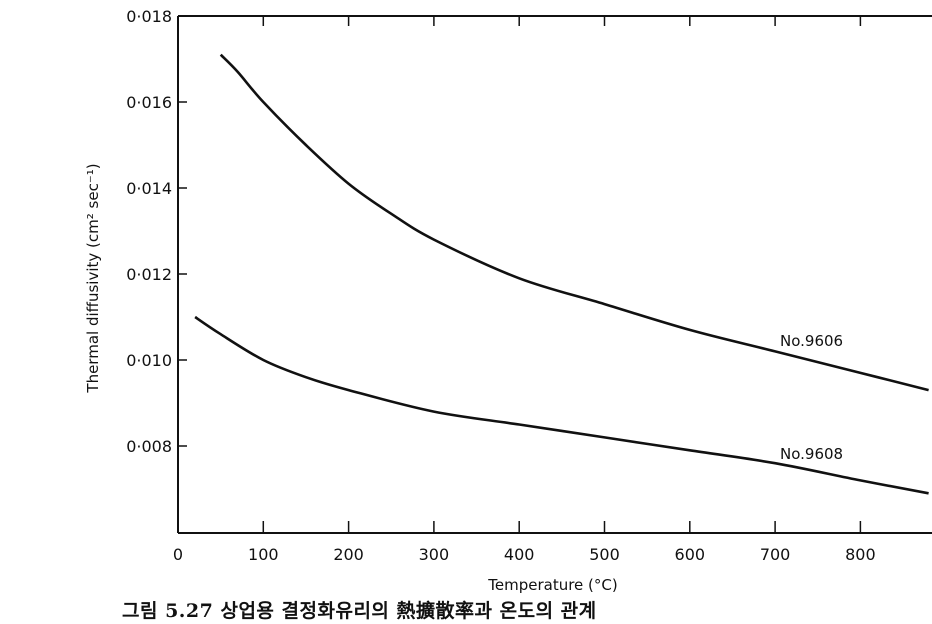 This screenshot has height=624, width=932. I want to click on x-tick-label: 200, so click(348, 554).